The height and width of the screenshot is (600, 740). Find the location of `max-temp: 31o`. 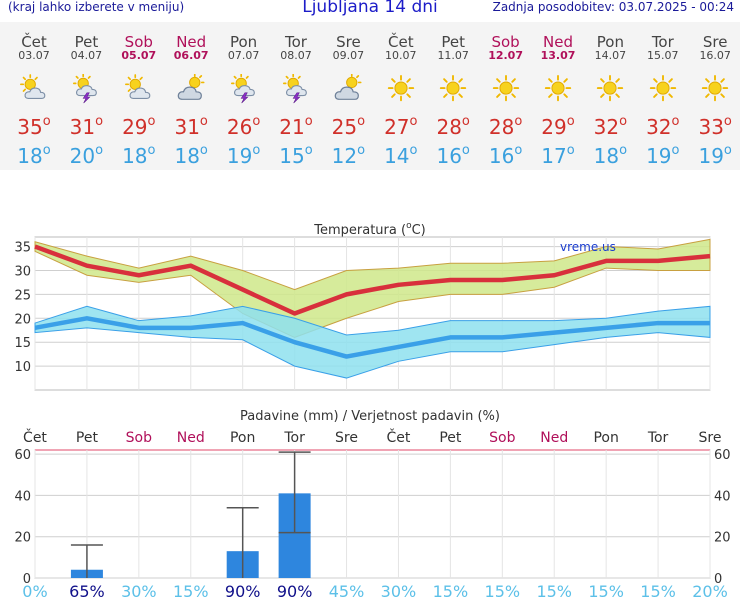

max-temp: 31o is located at coordinates (191, 126).